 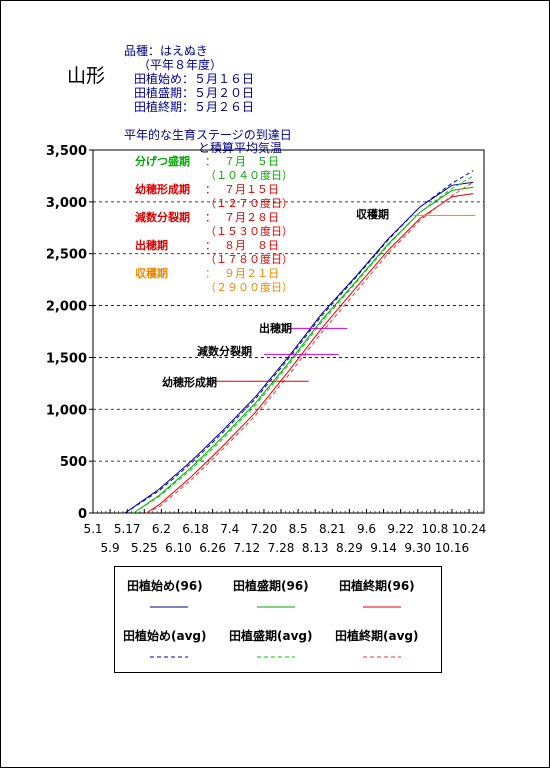 I want to click on stage-temp: （１０４０度日）, so click(x=249, y=175).